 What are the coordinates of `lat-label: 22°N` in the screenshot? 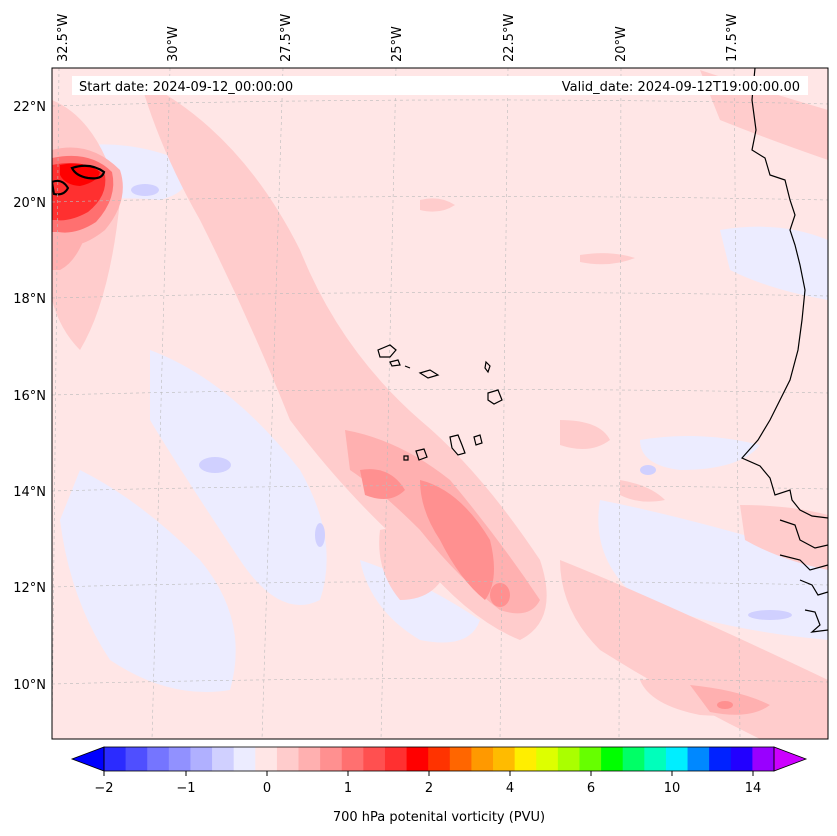 It's located at (29, 107).